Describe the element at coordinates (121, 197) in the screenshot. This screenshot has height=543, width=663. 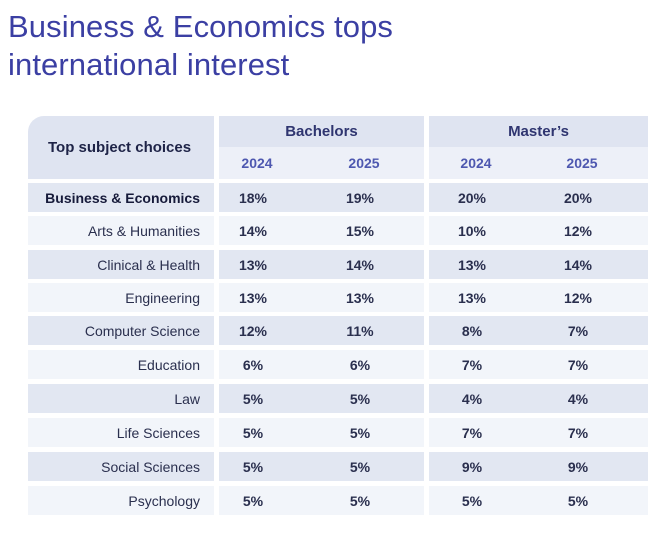
I see `subject-label: Business & Economics` at that location.